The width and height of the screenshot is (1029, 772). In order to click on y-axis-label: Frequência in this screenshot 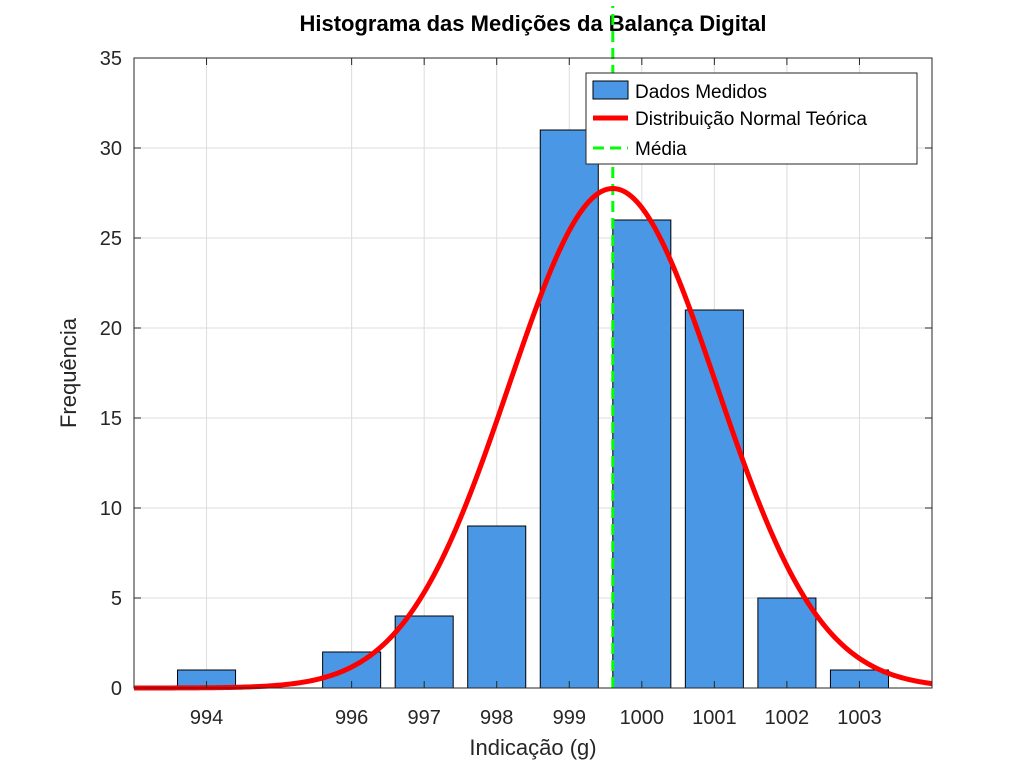, I will do `click(68, 372)`.